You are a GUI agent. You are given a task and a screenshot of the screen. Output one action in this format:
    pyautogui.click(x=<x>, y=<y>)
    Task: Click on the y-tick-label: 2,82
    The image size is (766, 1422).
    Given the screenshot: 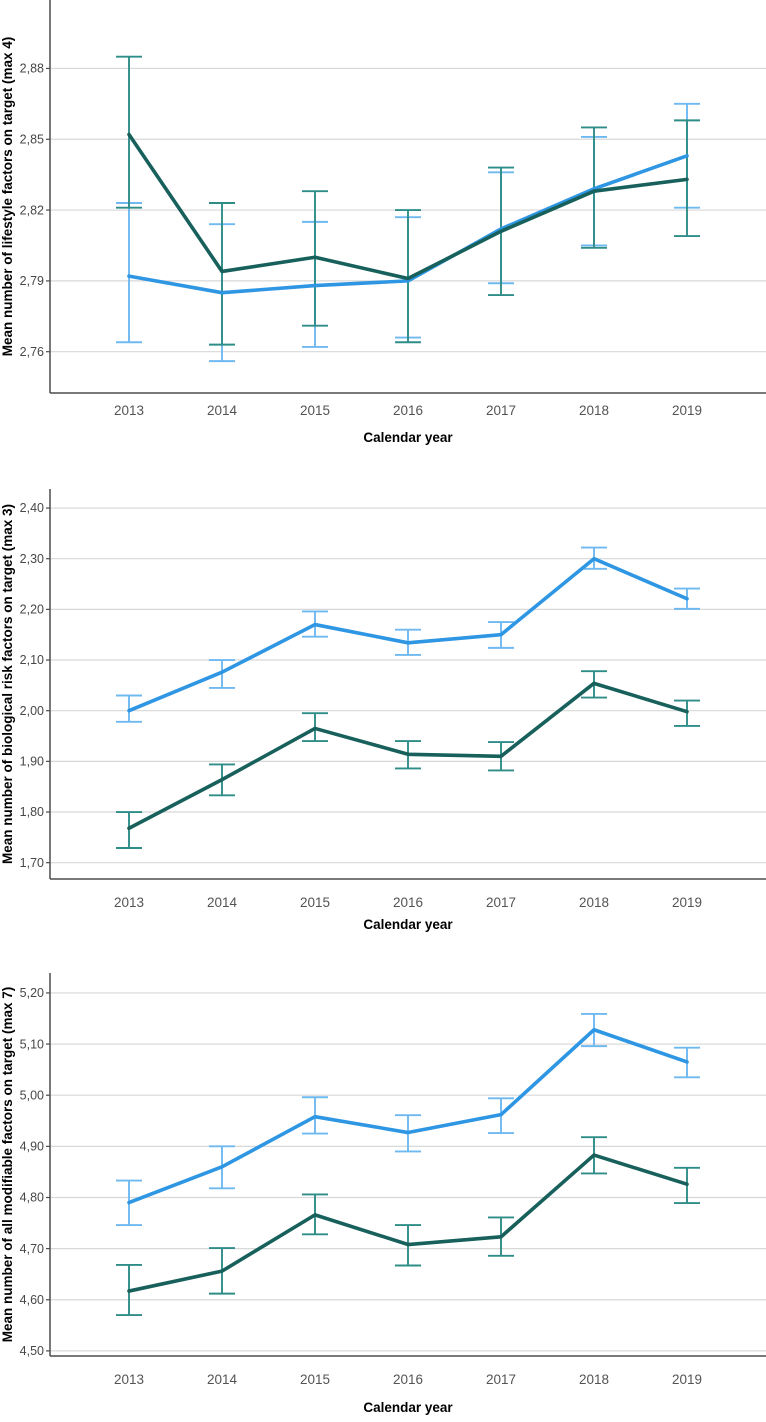 What is the action you would take?
    pyautogui.click(x=32, y=210)
    